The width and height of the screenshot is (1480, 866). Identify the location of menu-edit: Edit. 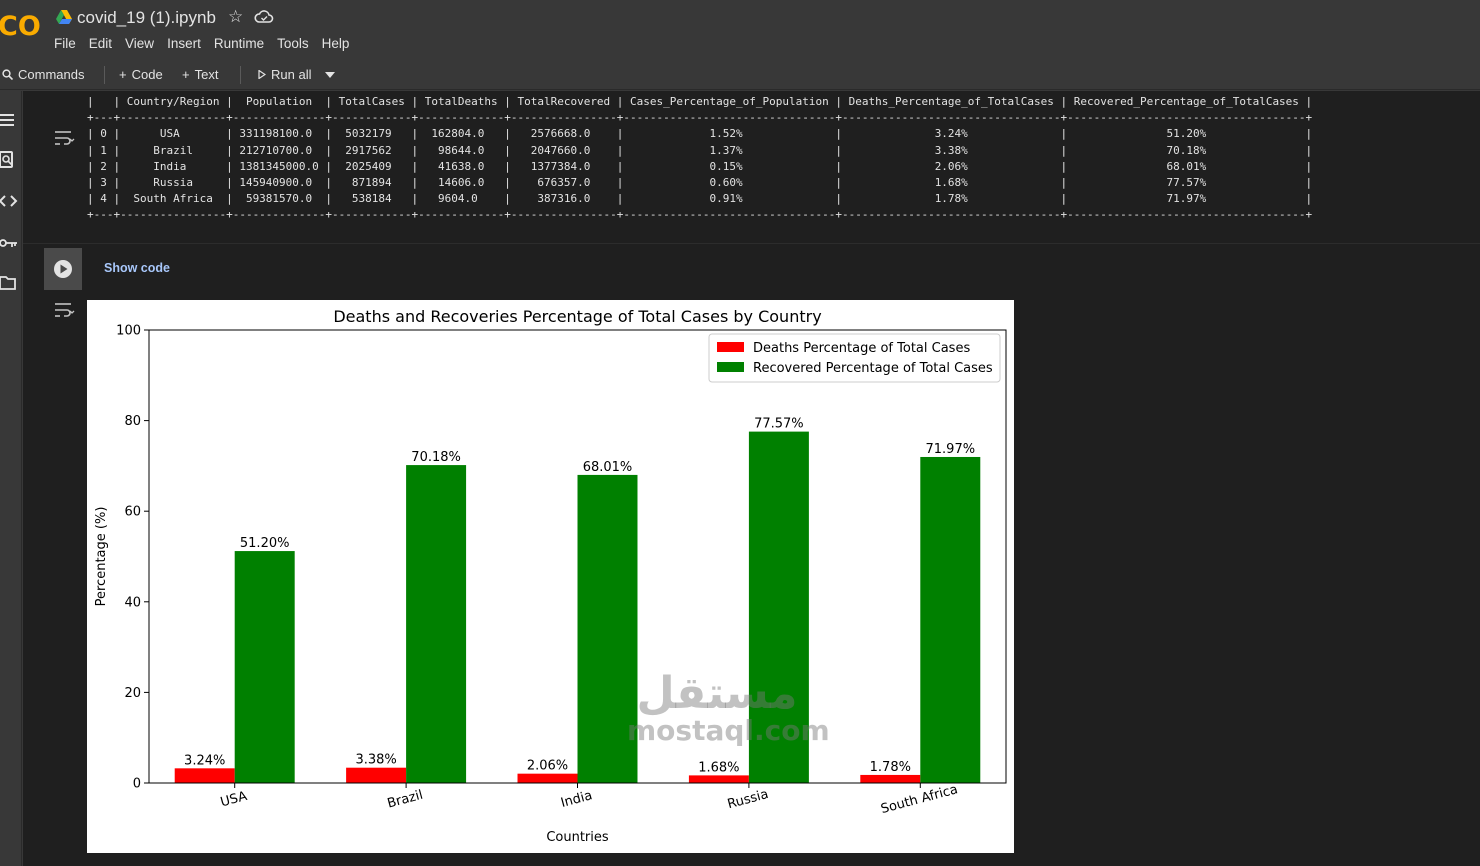
(100, 43).